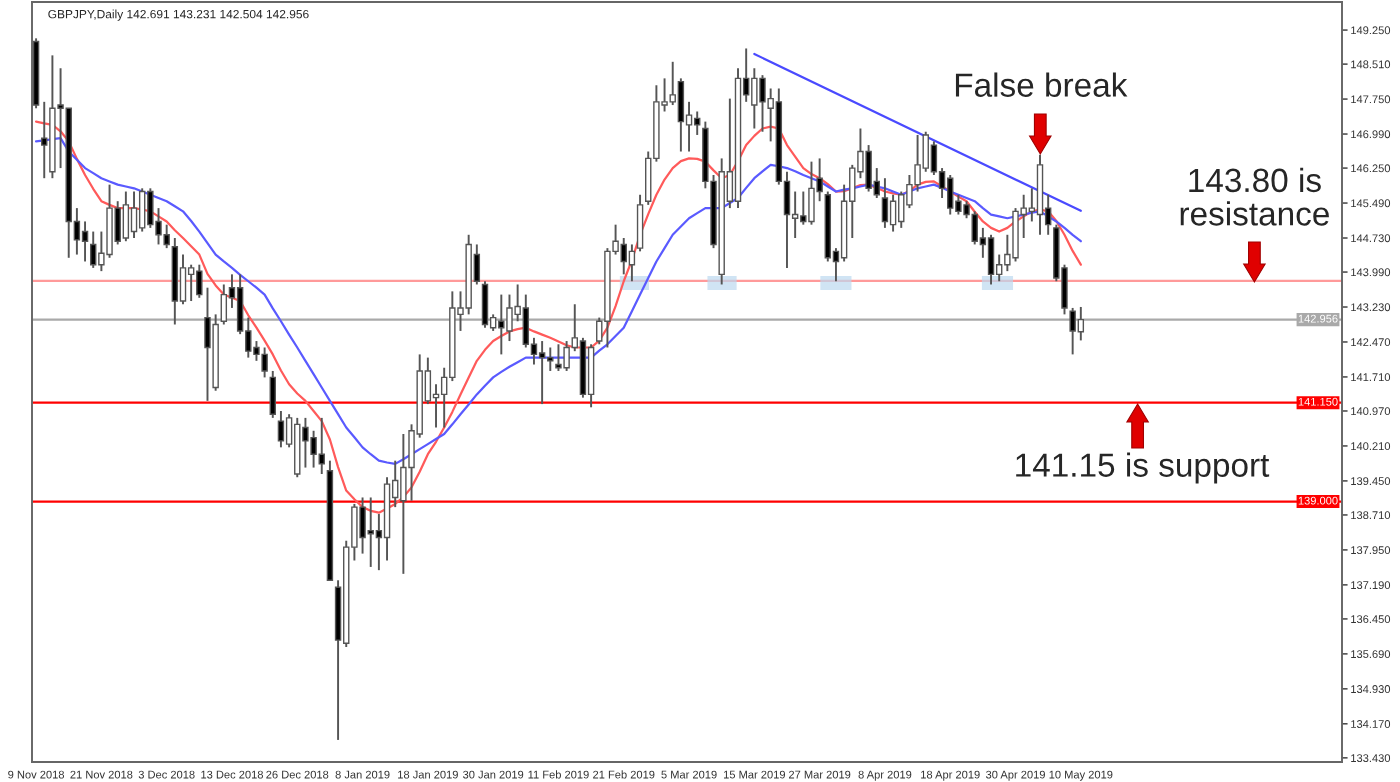 The height and width of the screenshot is (782, 1400). What do you see at coordinates (1041, 84) in the screenshot?
I see `annotation: False break` at bounding box center [1041, 84].